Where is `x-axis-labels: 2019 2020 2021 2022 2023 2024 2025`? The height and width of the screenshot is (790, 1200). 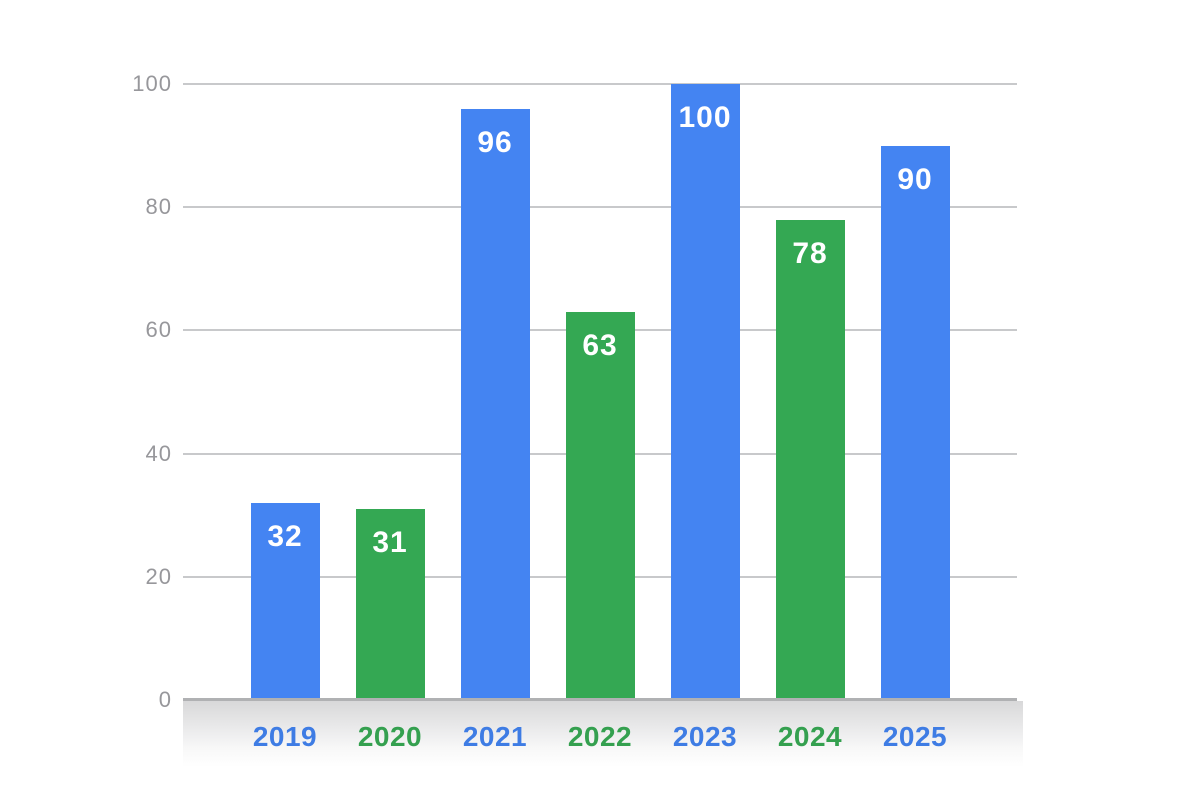
x-axis-labels: 2019 2020 2021 2022 2023 2024 2025 is located at coordinates (600, 737).